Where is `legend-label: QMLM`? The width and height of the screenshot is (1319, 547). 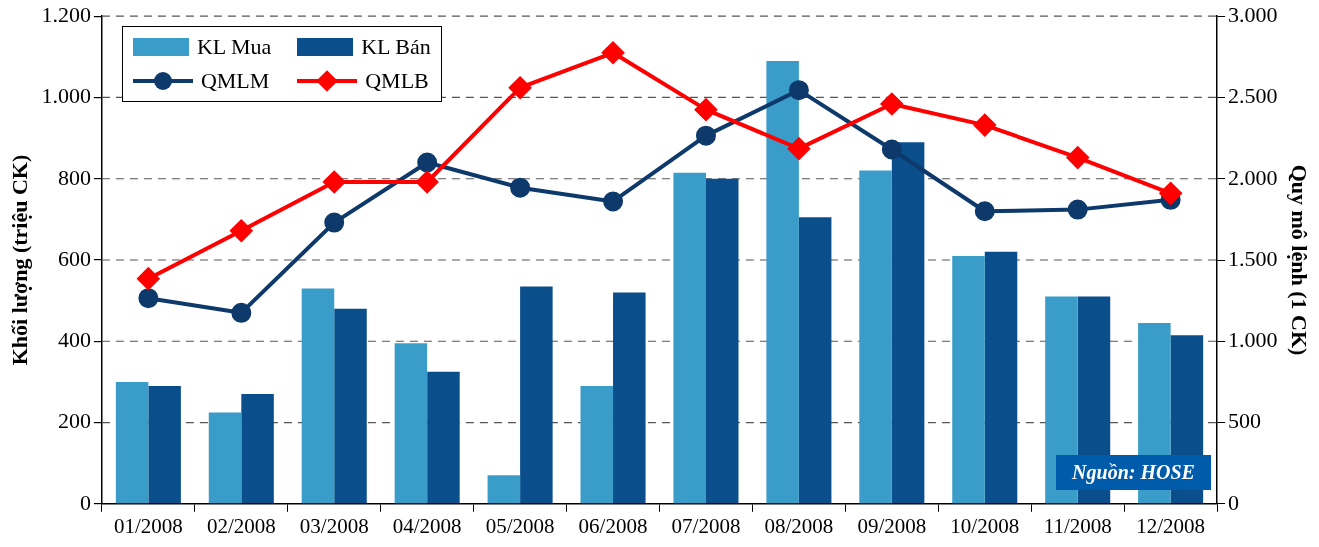
legend-label: QMLM is located at coordinates (235, 81).